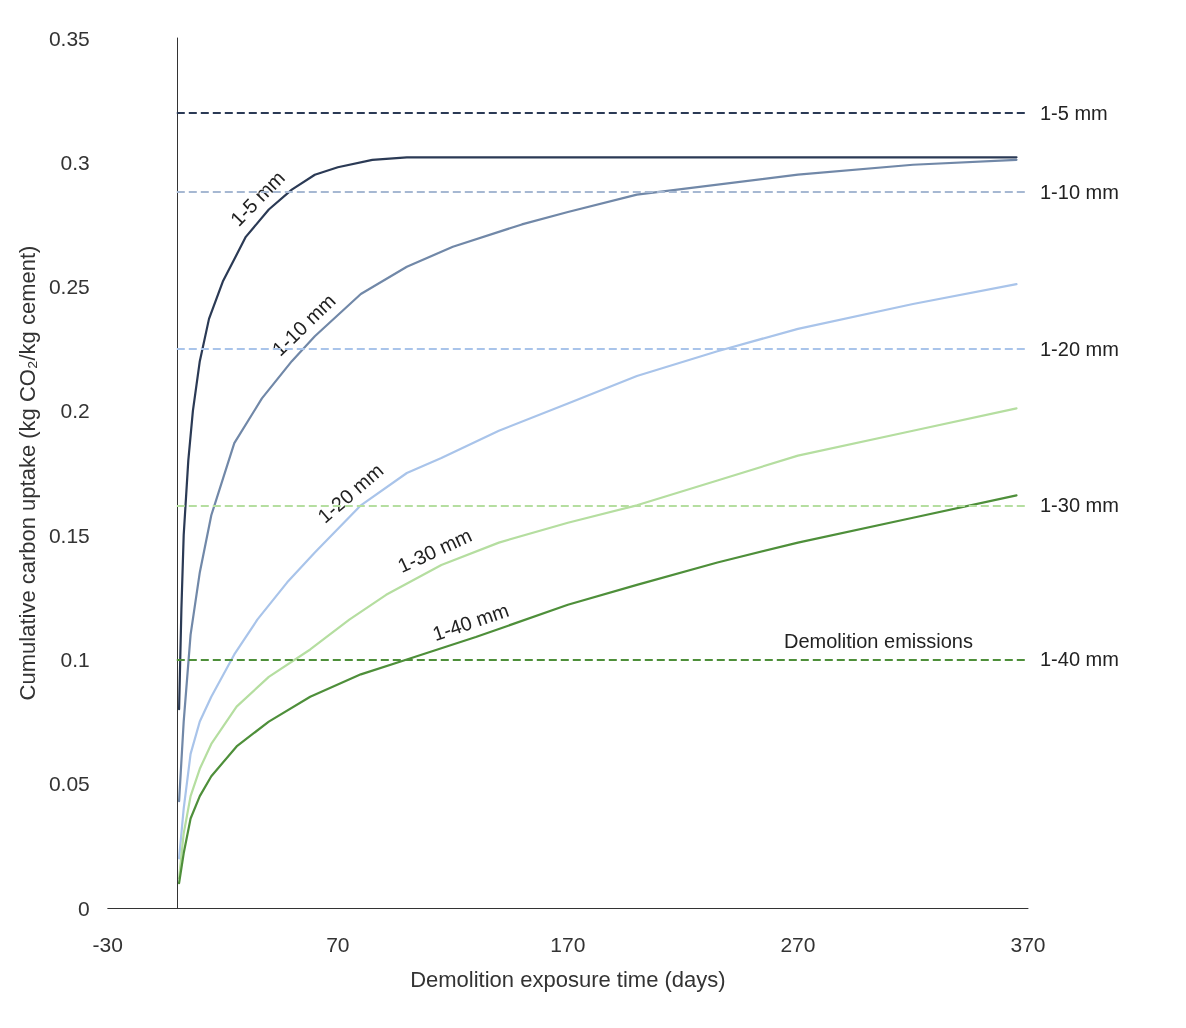 Image resolution: width=1186 pixels, height=1028 pixels. I want to click on ref-line-label: 1-5 mm, so click(1074, 112).